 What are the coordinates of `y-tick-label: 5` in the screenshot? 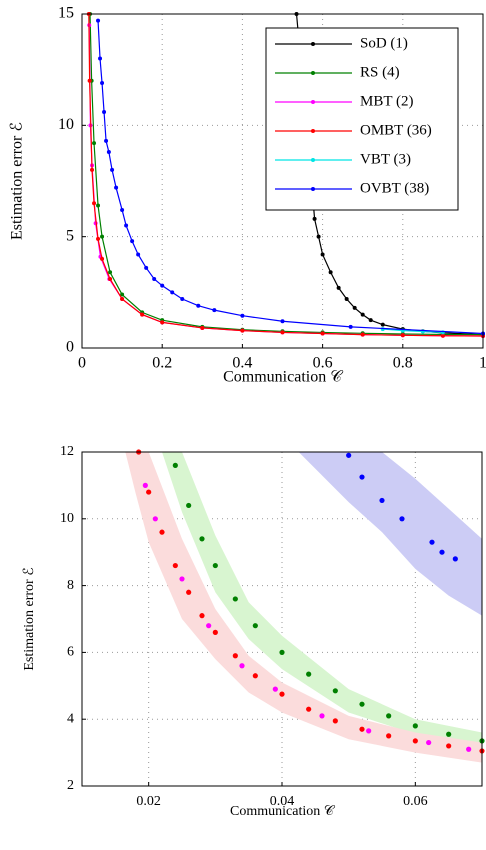 It's located at (70, 235).